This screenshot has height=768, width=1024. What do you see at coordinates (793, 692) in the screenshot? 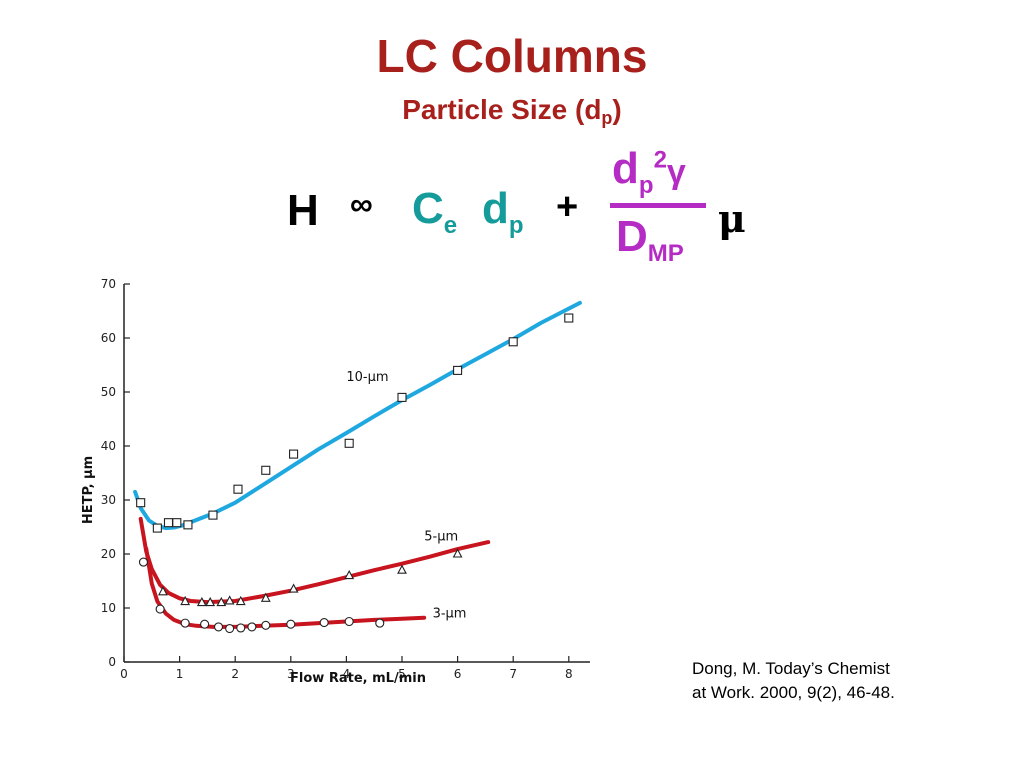
I see `citation-line-2: at Work. 2000, 9(2), 46-48.` at bounding box center [793, 692].